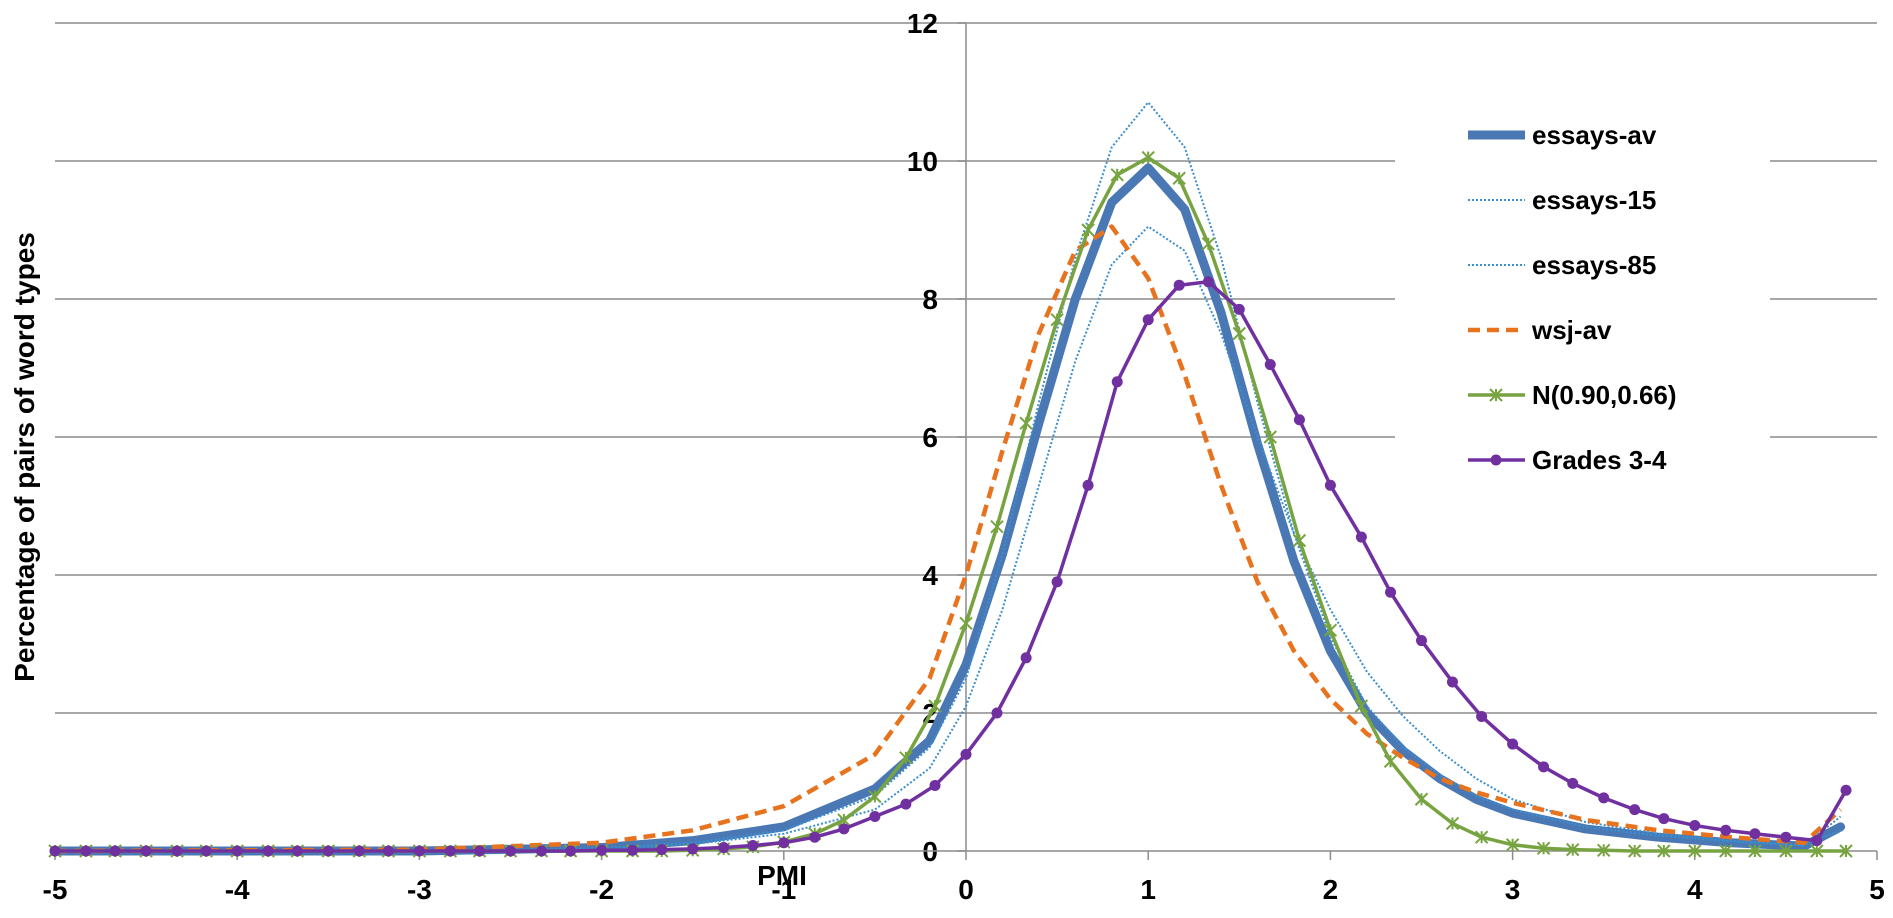  What do you see at coordinates (922, 161) in the screenshot?
I see `y-tick-label: 10` at bounding box center [922, 161].